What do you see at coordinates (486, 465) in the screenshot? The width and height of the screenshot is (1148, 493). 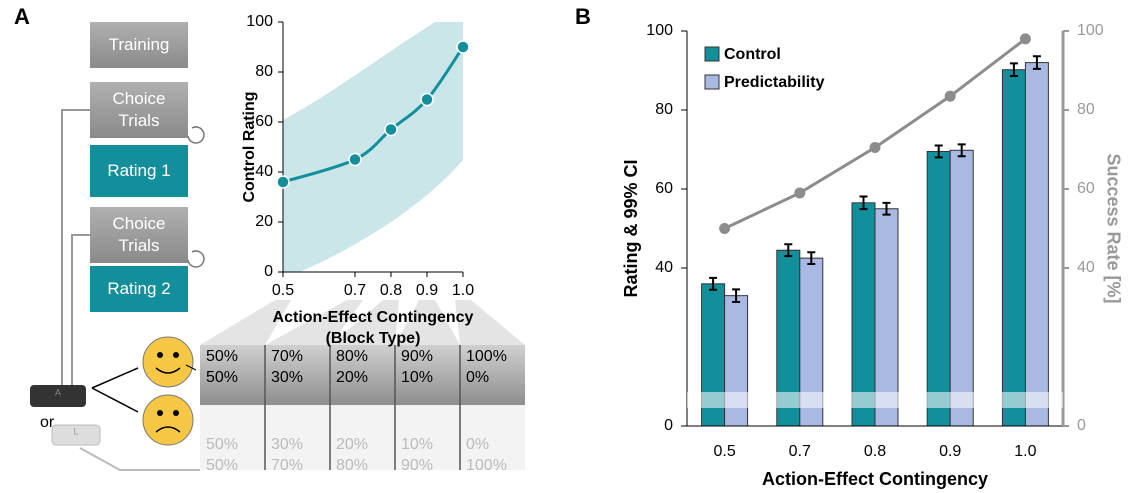 I see `table-cell: 100%` at bounding box center [486, 465].